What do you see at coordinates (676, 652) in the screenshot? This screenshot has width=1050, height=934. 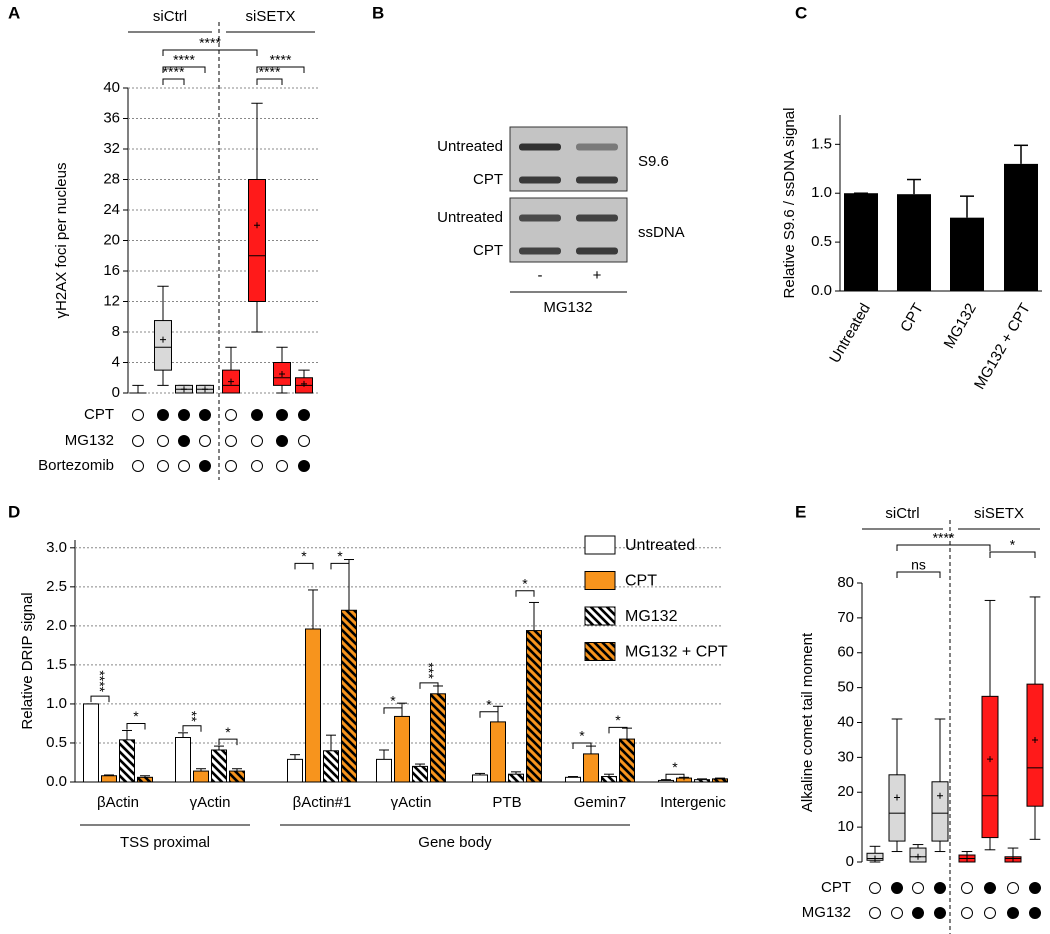 I see `legend-label: MG132 + CPT` at bounding box center [676, 652].